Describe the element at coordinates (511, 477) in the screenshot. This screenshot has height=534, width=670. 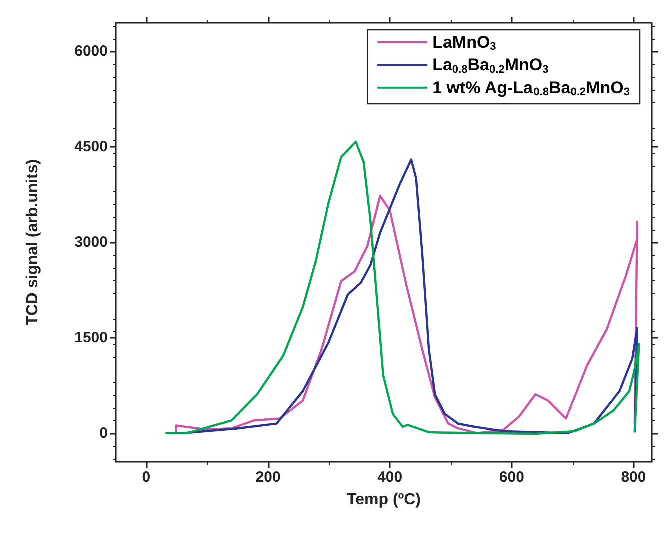
I see `x-tick-label: 600` at that location.